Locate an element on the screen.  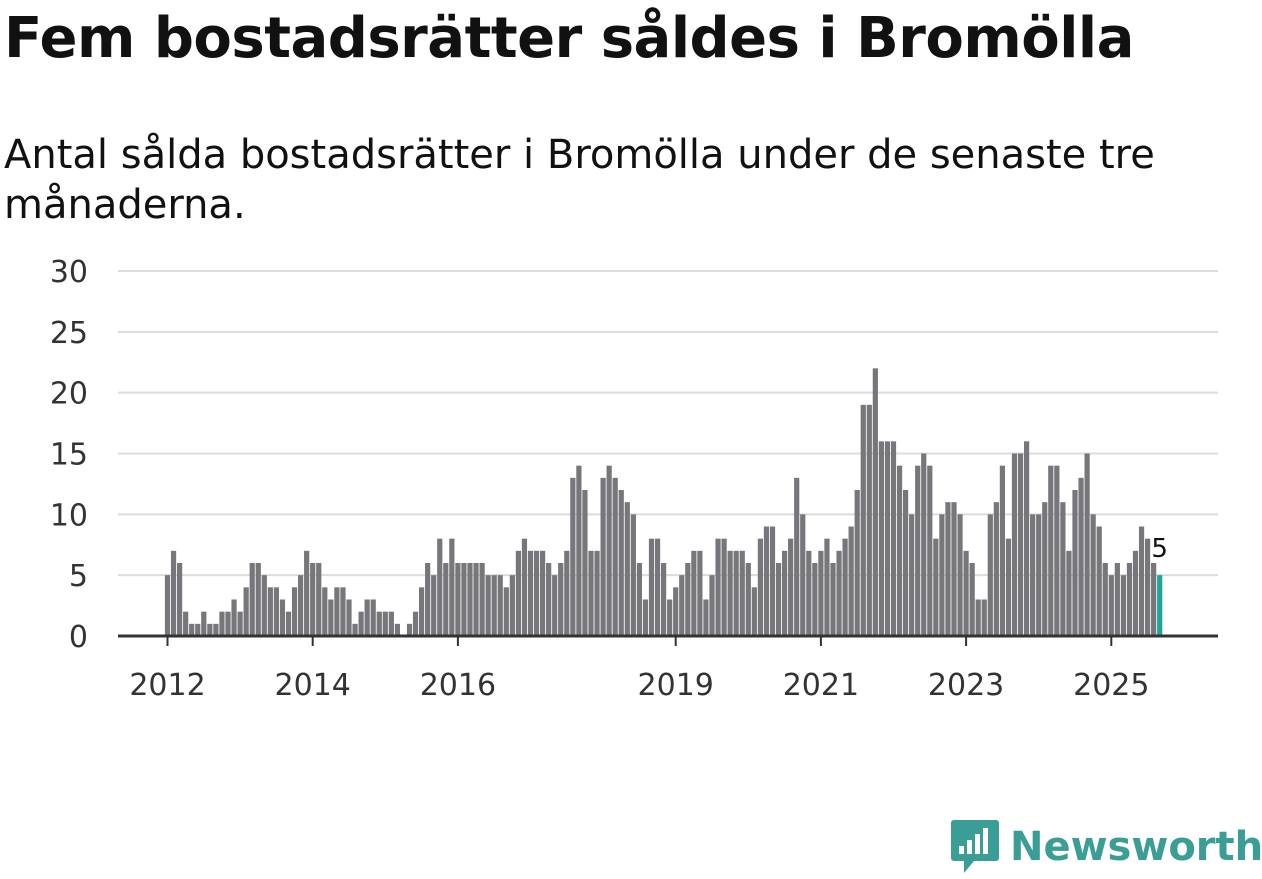
x-tick-label: 2019 is located at coordinates (676, 685).